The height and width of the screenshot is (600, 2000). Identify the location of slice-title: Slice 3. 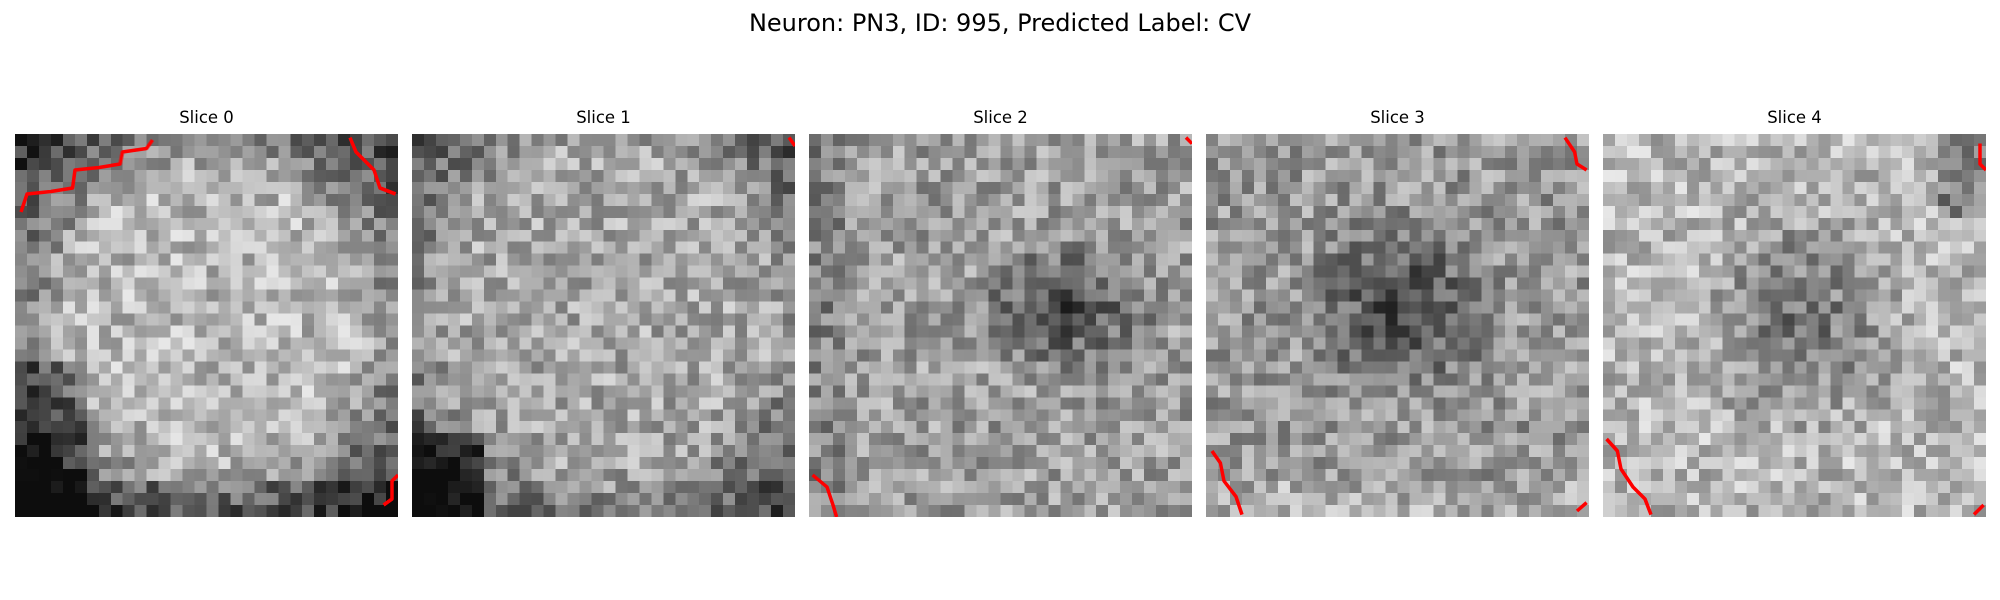
(1397, 117).